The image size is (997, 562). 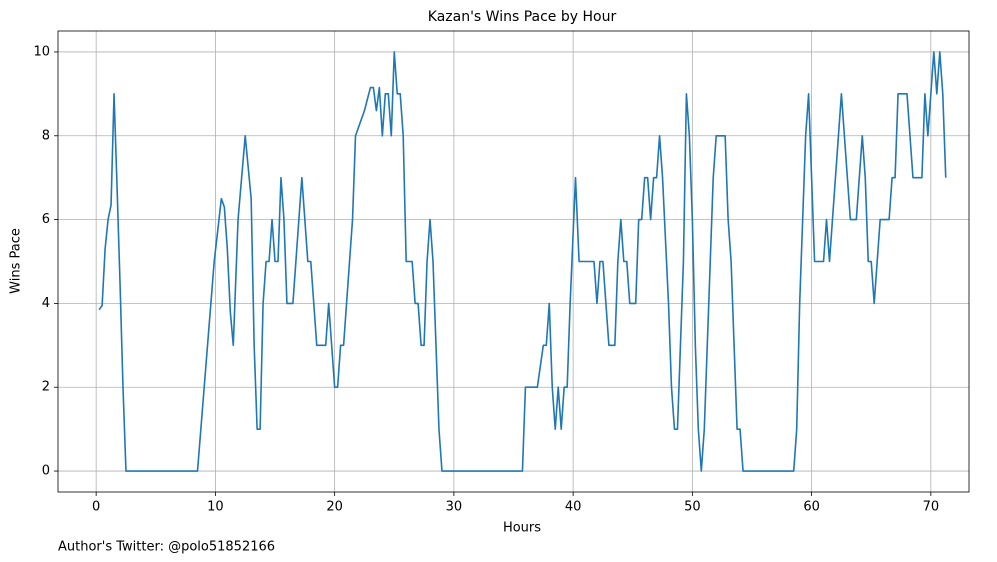 What do you see at coordinates (46, 135) in the screenshot?
I see `y-tick-label: 8` at bounding box center [46, 135].